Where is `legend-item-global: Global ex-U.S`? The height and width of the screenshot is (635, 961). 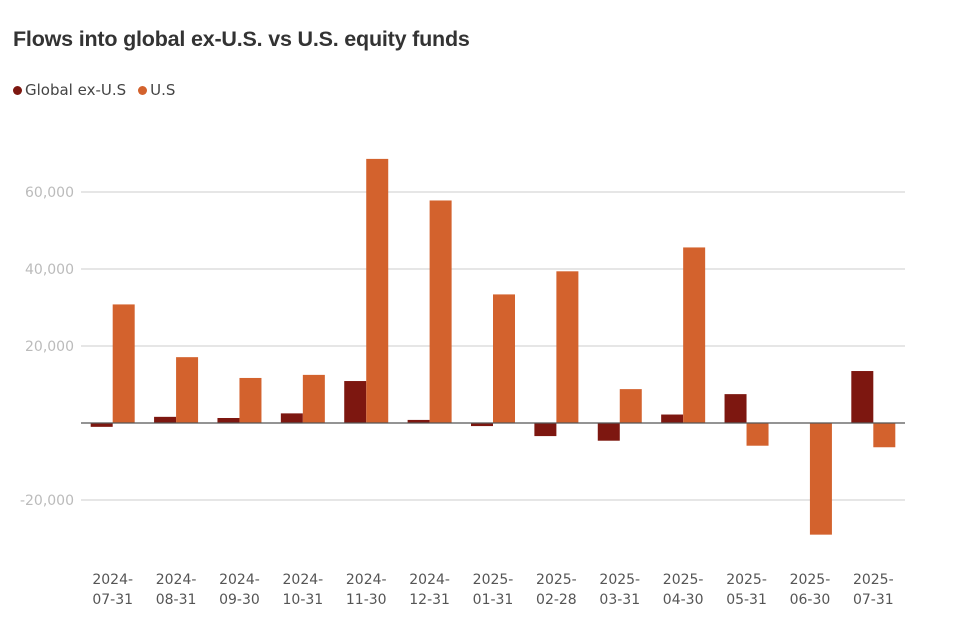 legend-item-global: Global ex-U.S is located at coordinates (69, 90).